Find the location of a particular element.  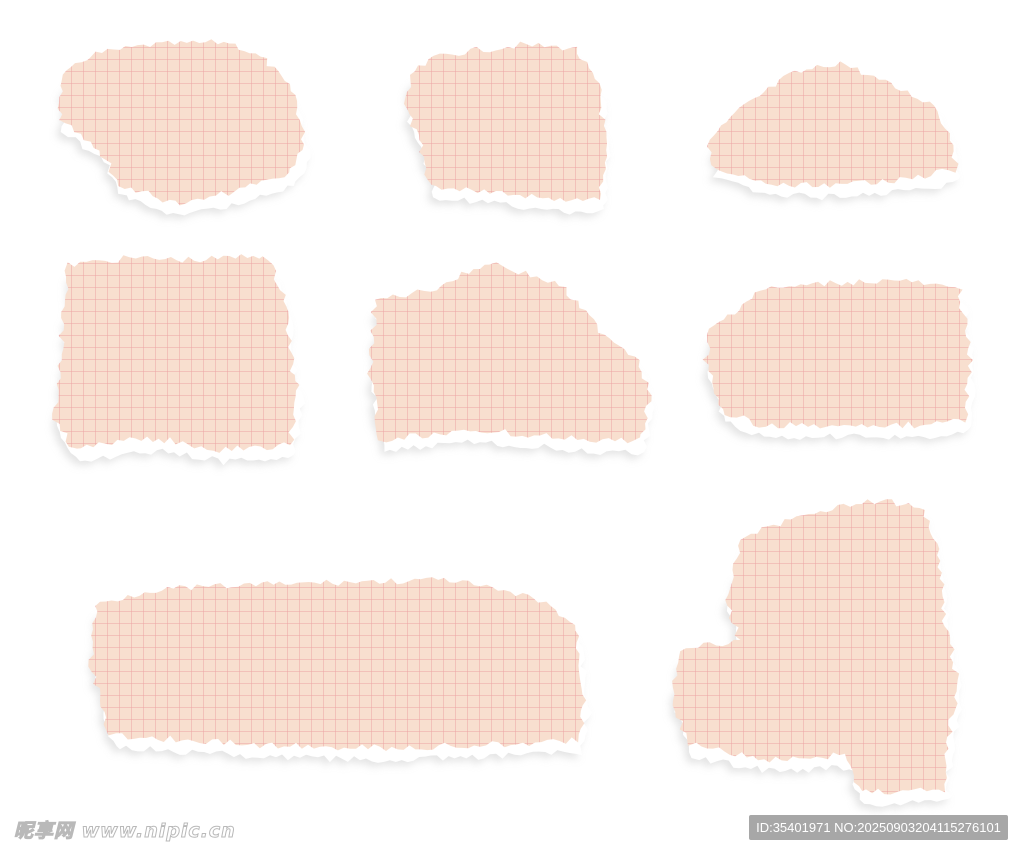

watermark-id-label: ID:35401971 NO:20250903204115276101 is located at coordinates (878, 827).